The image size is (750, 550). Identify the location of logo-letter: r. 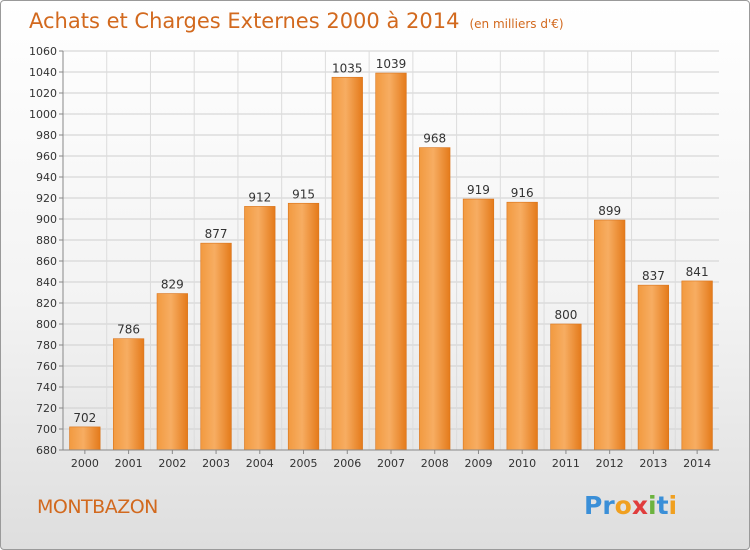
(608, 505).